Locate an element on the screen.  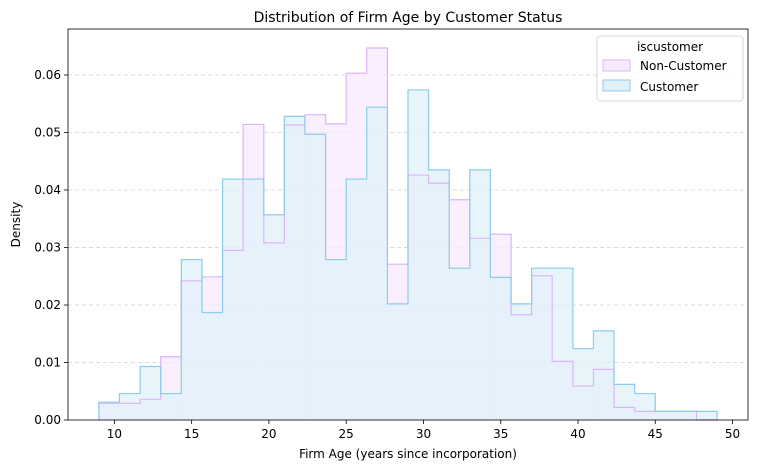
y-tick-label: 0.04 is located at coordinates (47, 190).